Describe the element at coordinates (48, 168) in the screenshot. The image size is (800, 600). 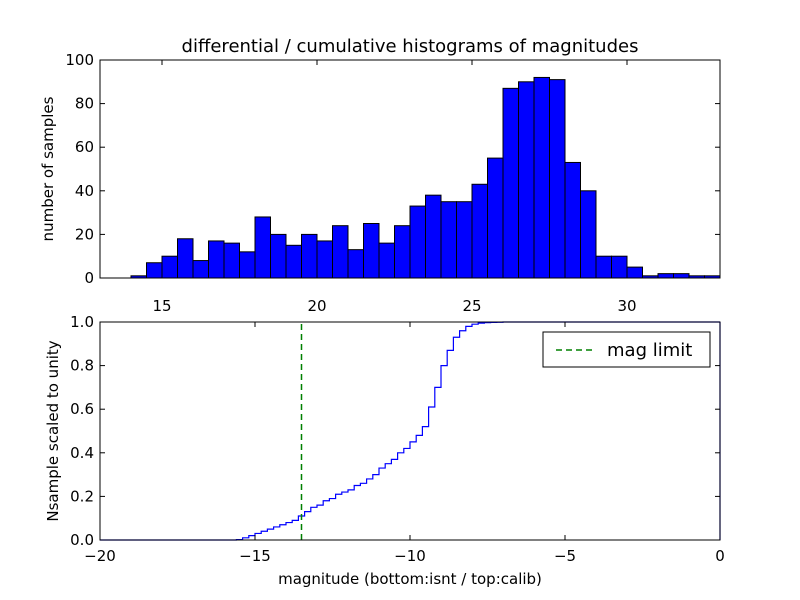
I see `histogram-y-axis-label: number of samples` at that location.